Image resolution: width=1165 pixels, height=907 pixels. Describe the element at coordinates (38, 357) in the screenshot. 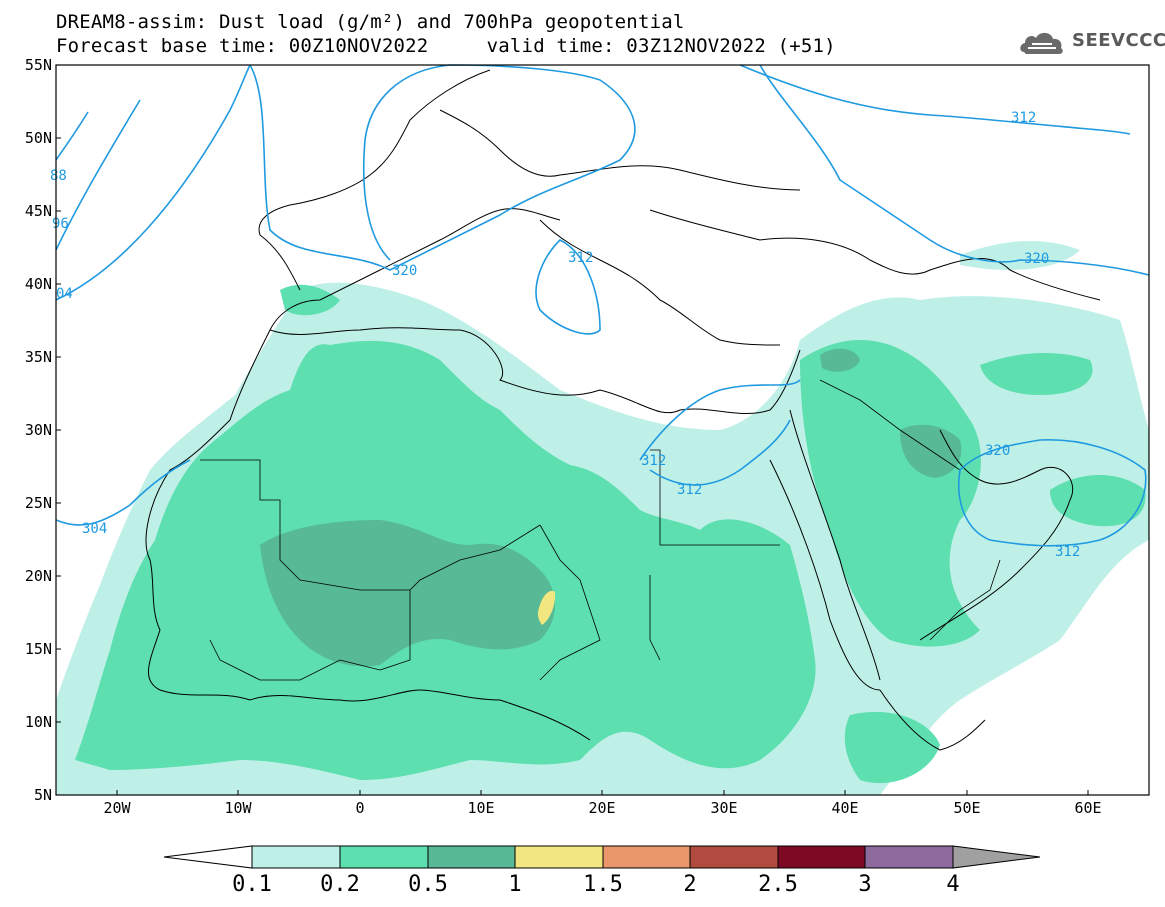

I see `svg-text: 35N` at that location.